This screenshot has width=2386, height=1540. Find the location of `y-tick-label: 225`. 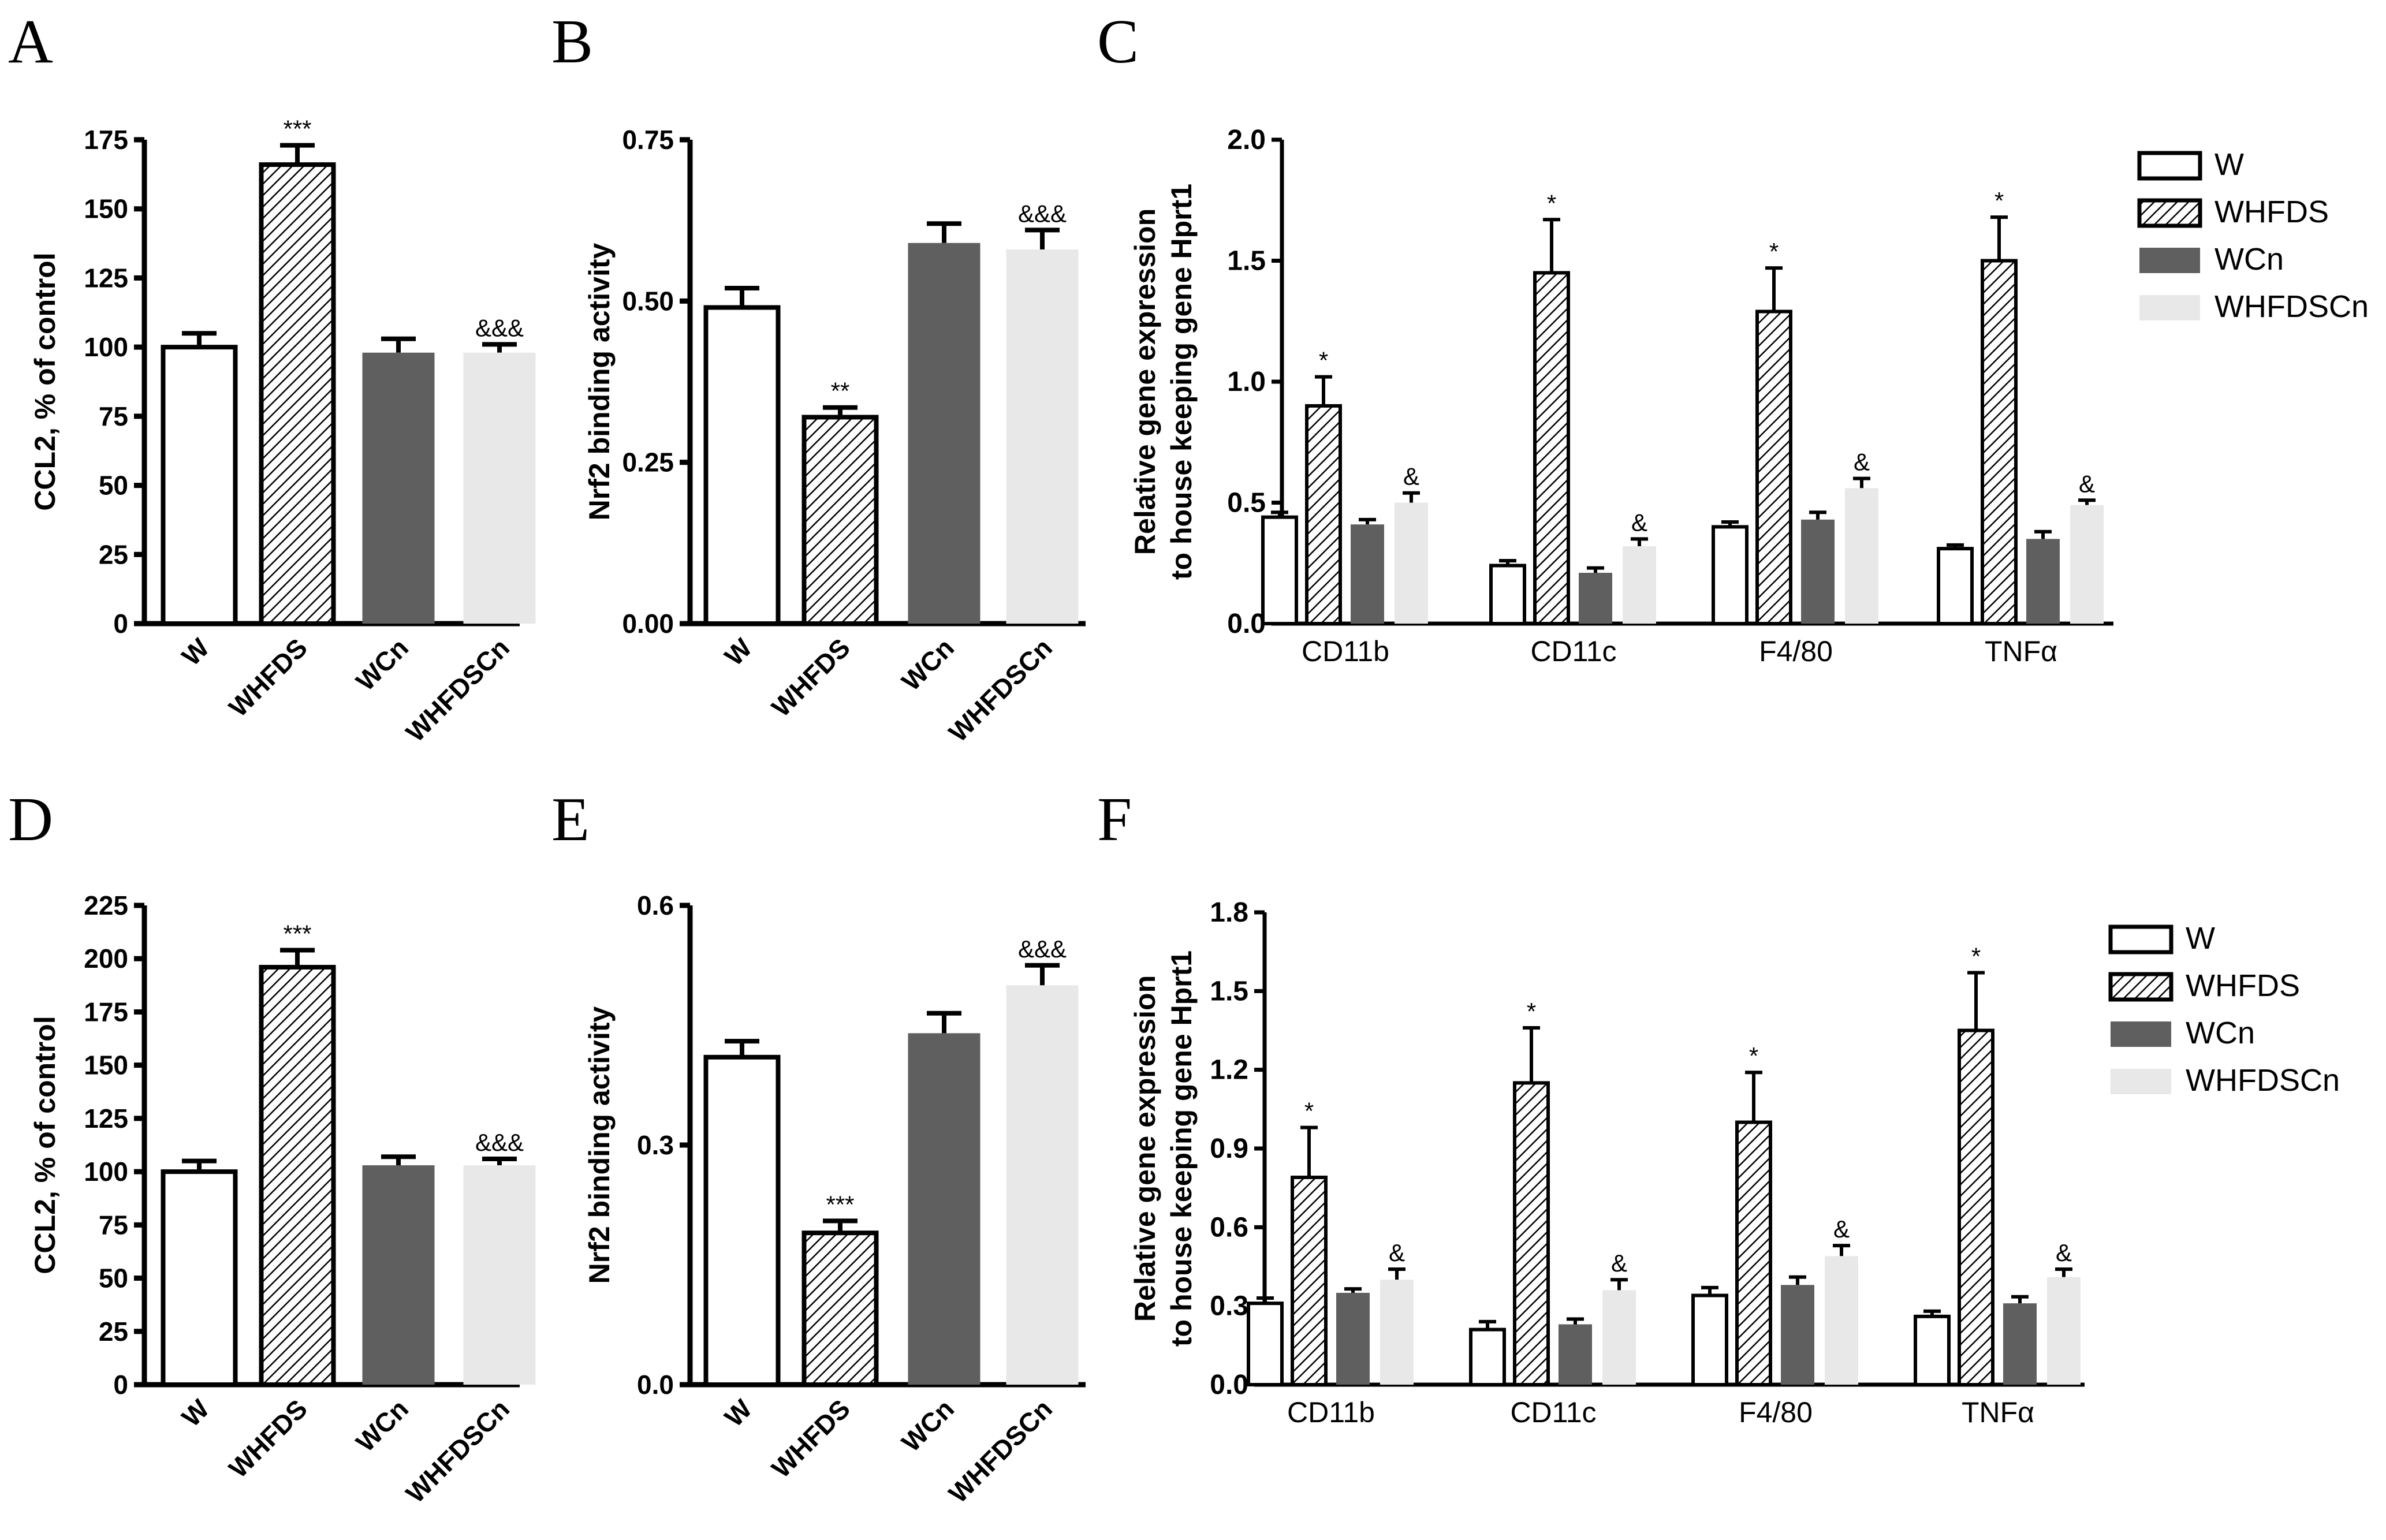

y-tick-label: 225 is located at coordinates (106, 905).